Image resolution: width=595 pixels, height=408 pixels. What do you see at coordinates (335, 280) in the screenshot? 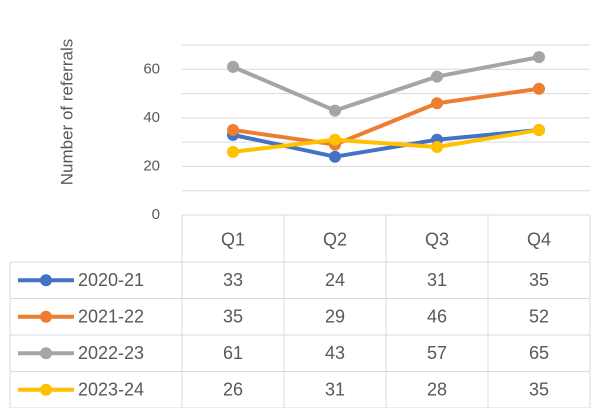
I see `table-value: 24` at bounding box center [335, 280].